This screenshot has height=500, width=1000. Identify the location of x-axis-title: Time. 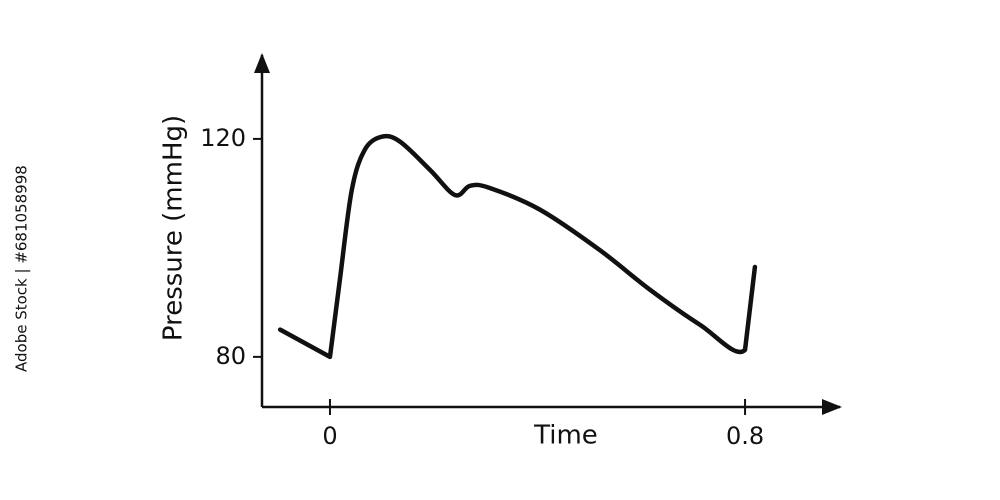
(565, 436).